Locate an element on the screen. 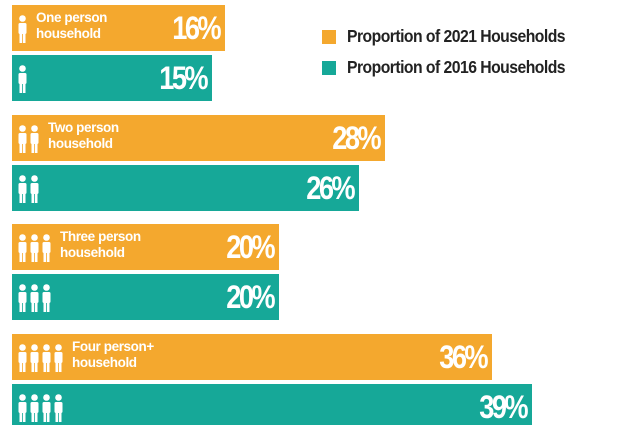  legend-label: Proportion of 2021 Households is located at coordinates (456, 36).